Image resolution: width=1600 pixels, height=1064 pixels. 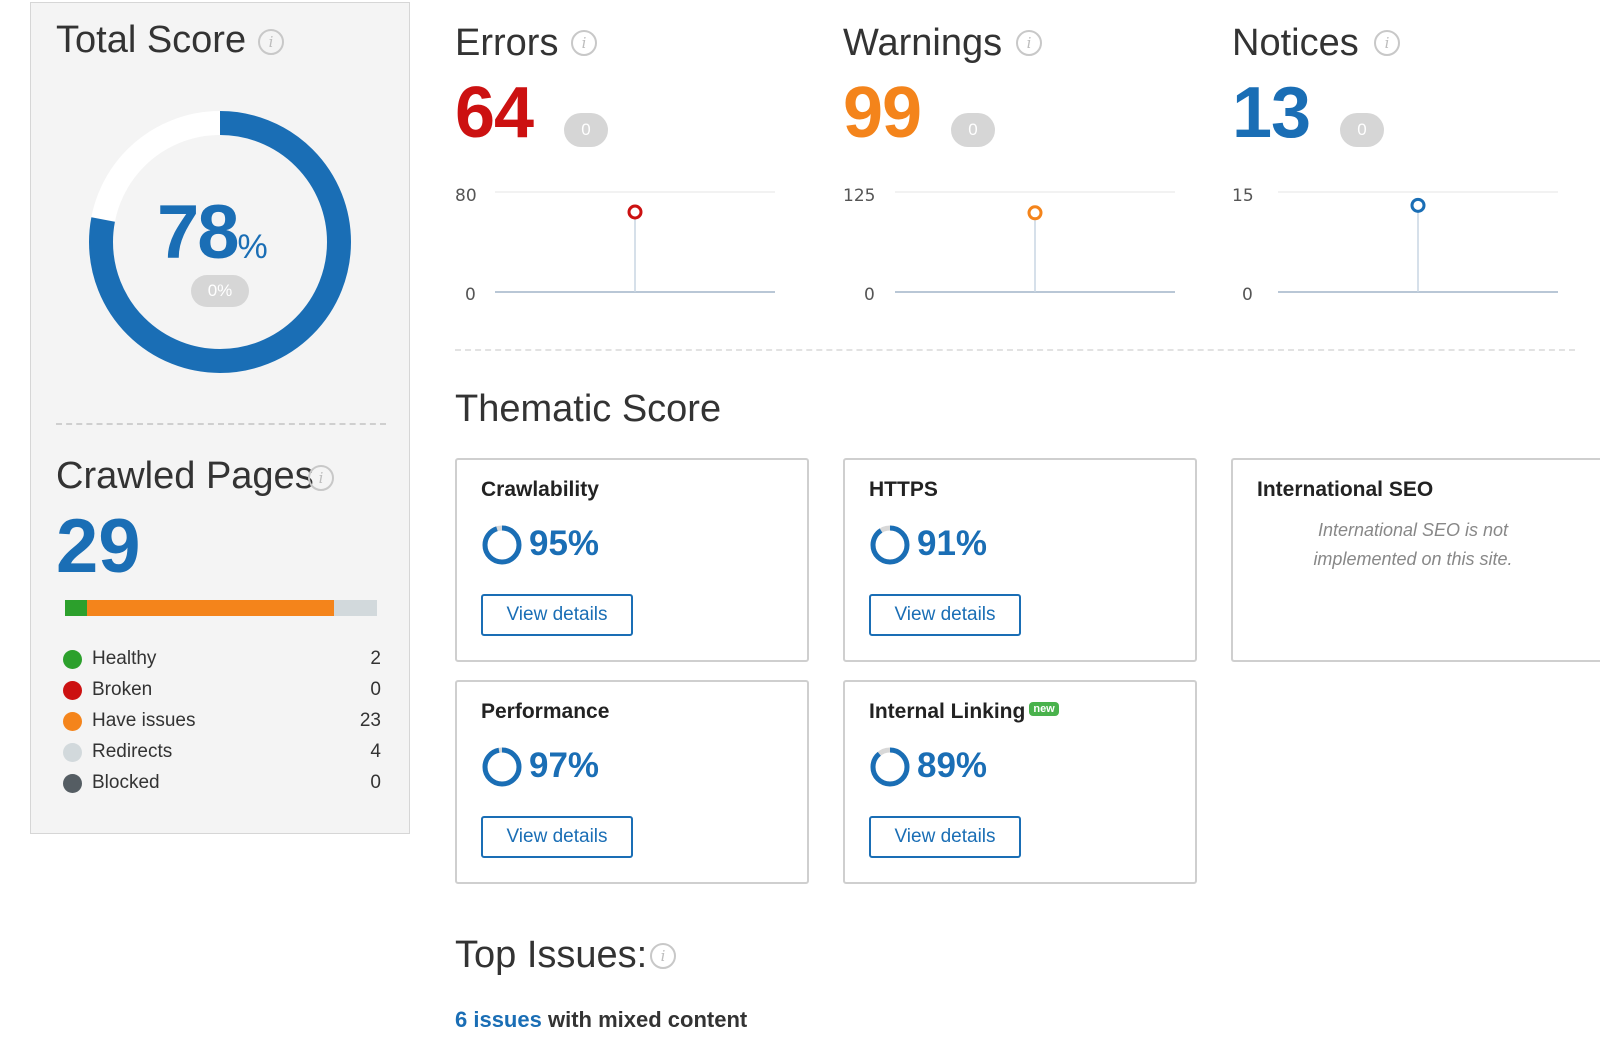 I want to click on card-percentage: 89%, so click(x=952, y=765).